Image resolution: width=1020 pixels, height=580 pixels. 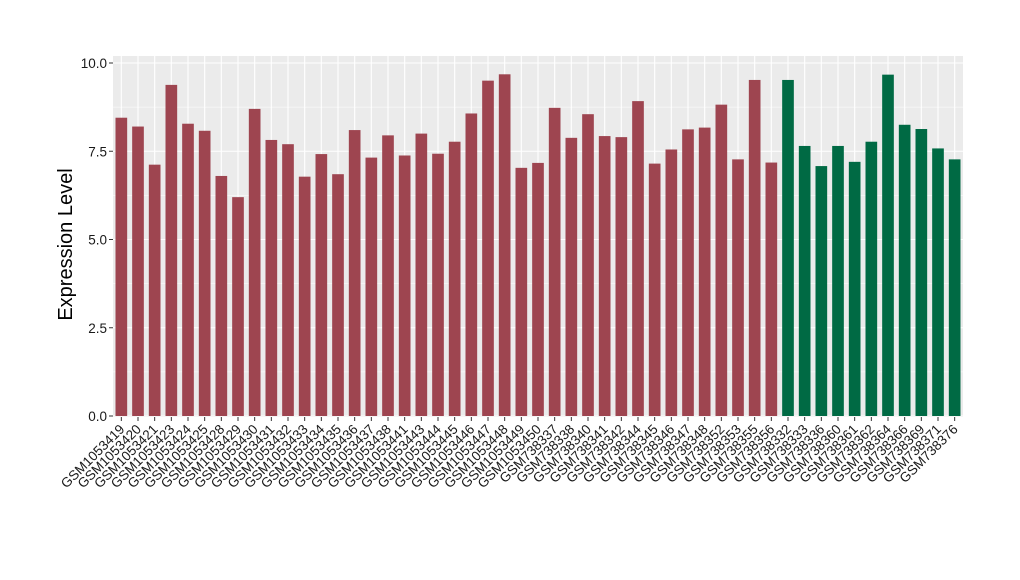 I want to click on bar-GSM1053425, so click(x=204, y=273).